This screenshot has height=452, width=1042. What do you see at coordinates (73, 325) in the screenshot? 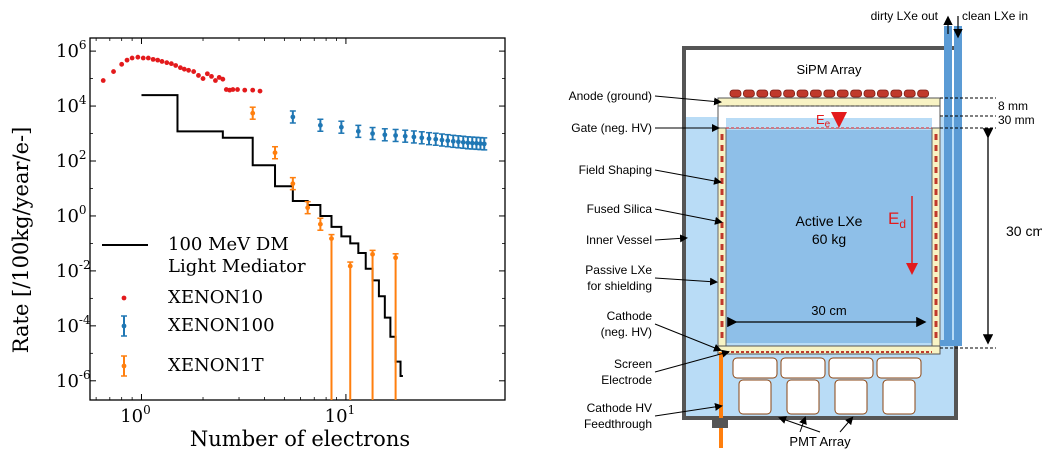
I see `y-tick-label: 10⁻⁴` at bounding box center [73, 325].